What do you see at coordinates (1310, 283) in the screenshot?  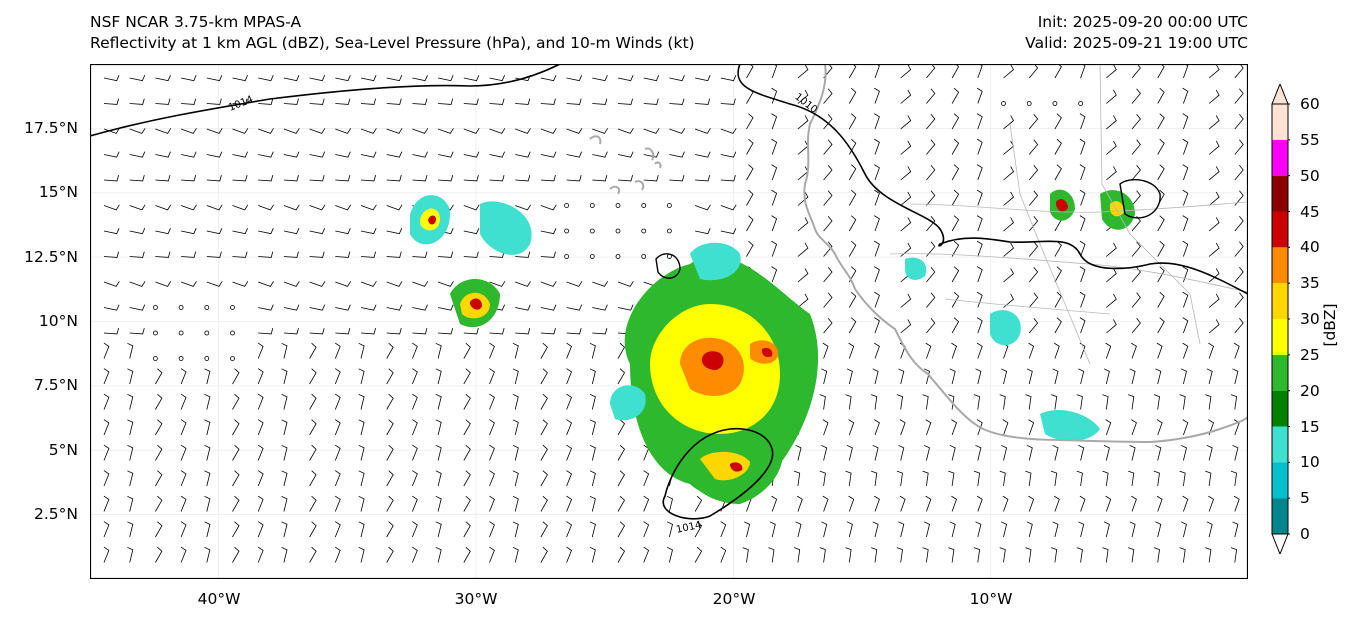 I see `colorbar-tick-label: 35` at bounding box center [1310, 283].